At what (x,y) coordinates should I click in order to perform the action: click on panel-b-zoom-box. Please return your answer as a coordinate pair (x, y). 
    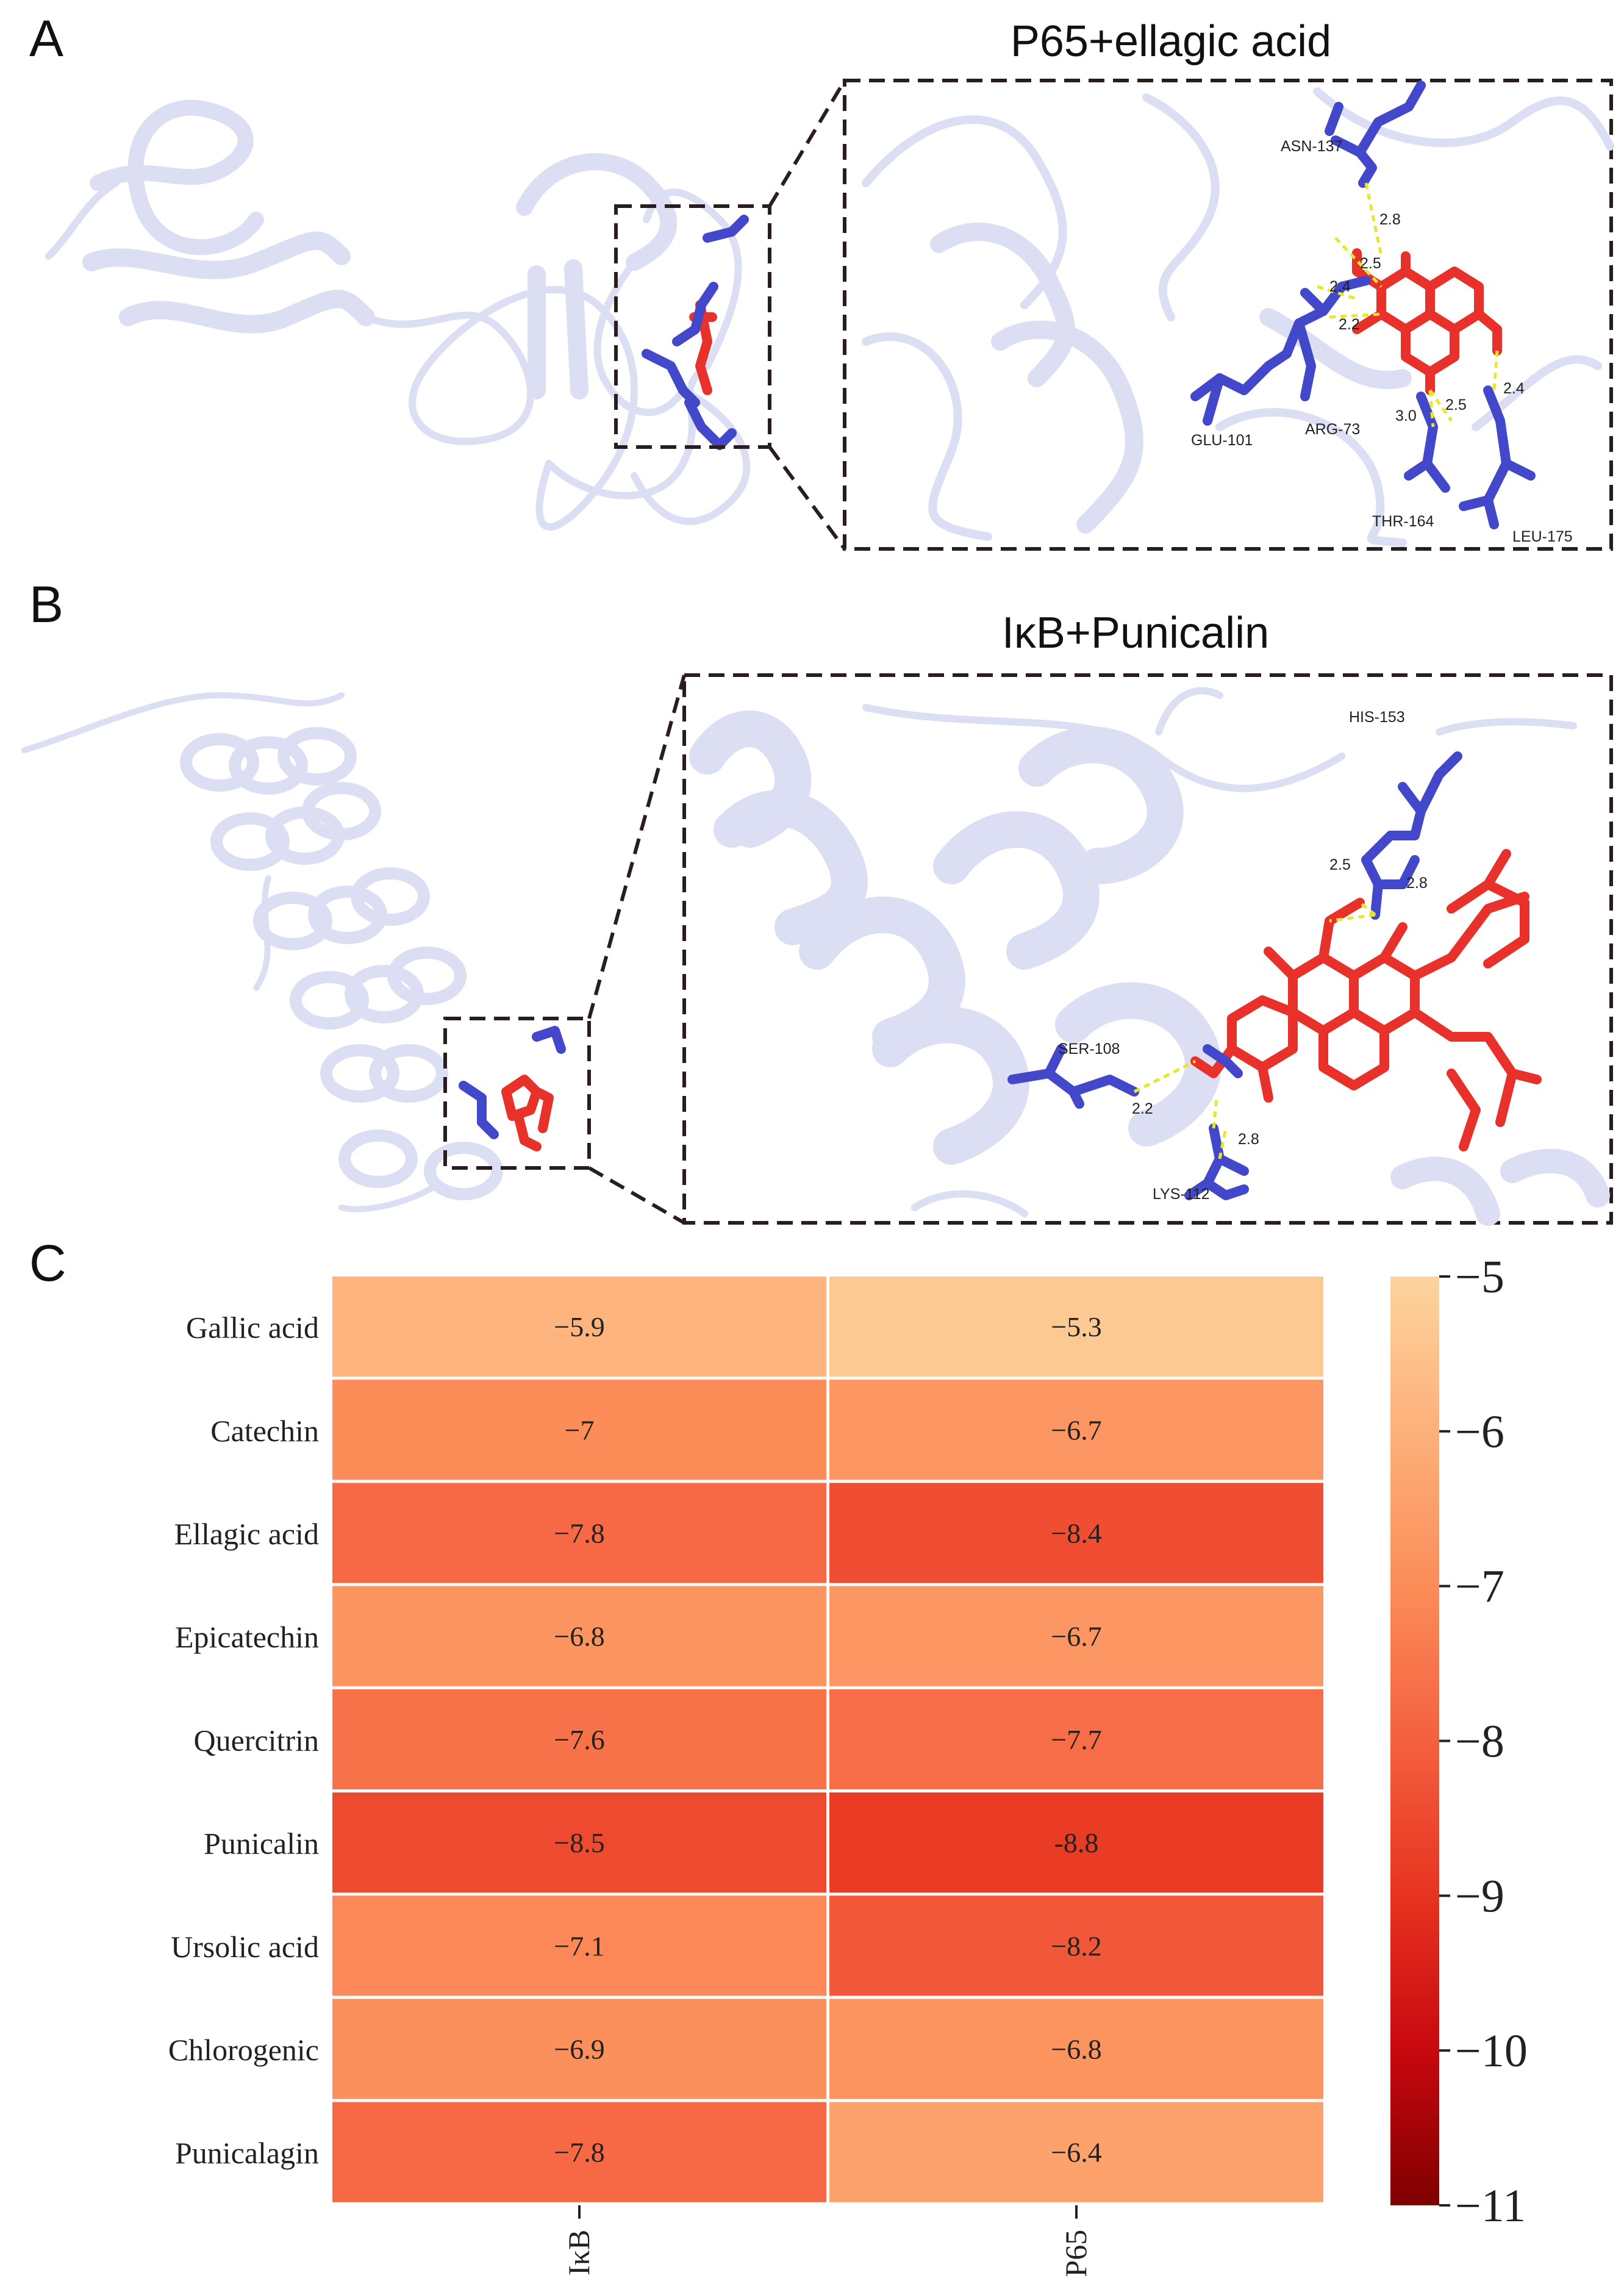
    Looking at the image, I should click on (1147, 949).